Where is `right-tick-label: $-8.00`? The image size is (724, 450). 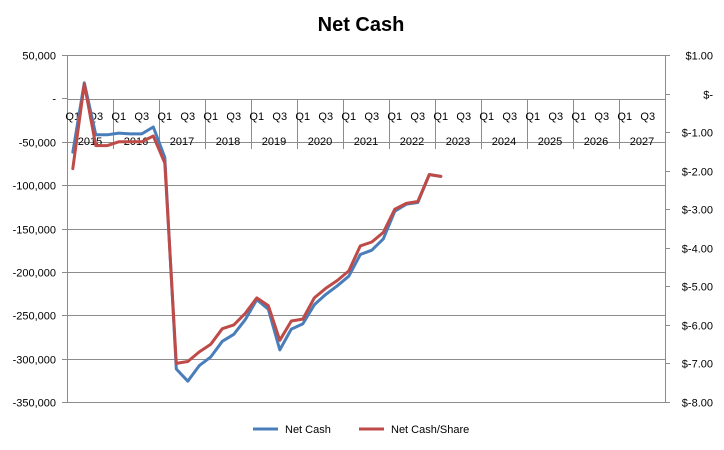 right-tick-label: $-8.00 is located at coordinates (697, 404).